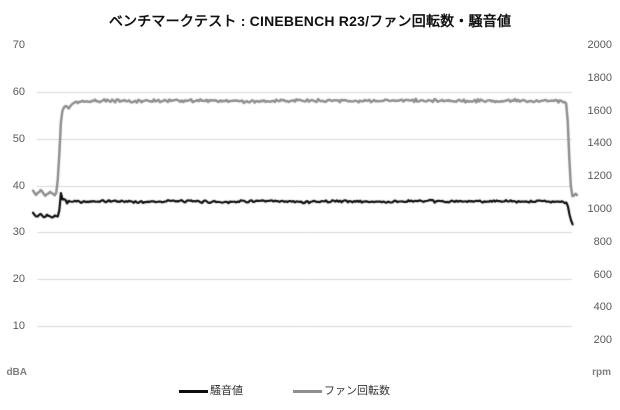 The height and width of the screenshot is (410, 620). What do you see at coordinates (310, 21) in the screenshot?
I see `chart-title: ベンチマークテスト : CINEBENCH R23/ファン回転数・騒音値` at bounding box center [310, 21].